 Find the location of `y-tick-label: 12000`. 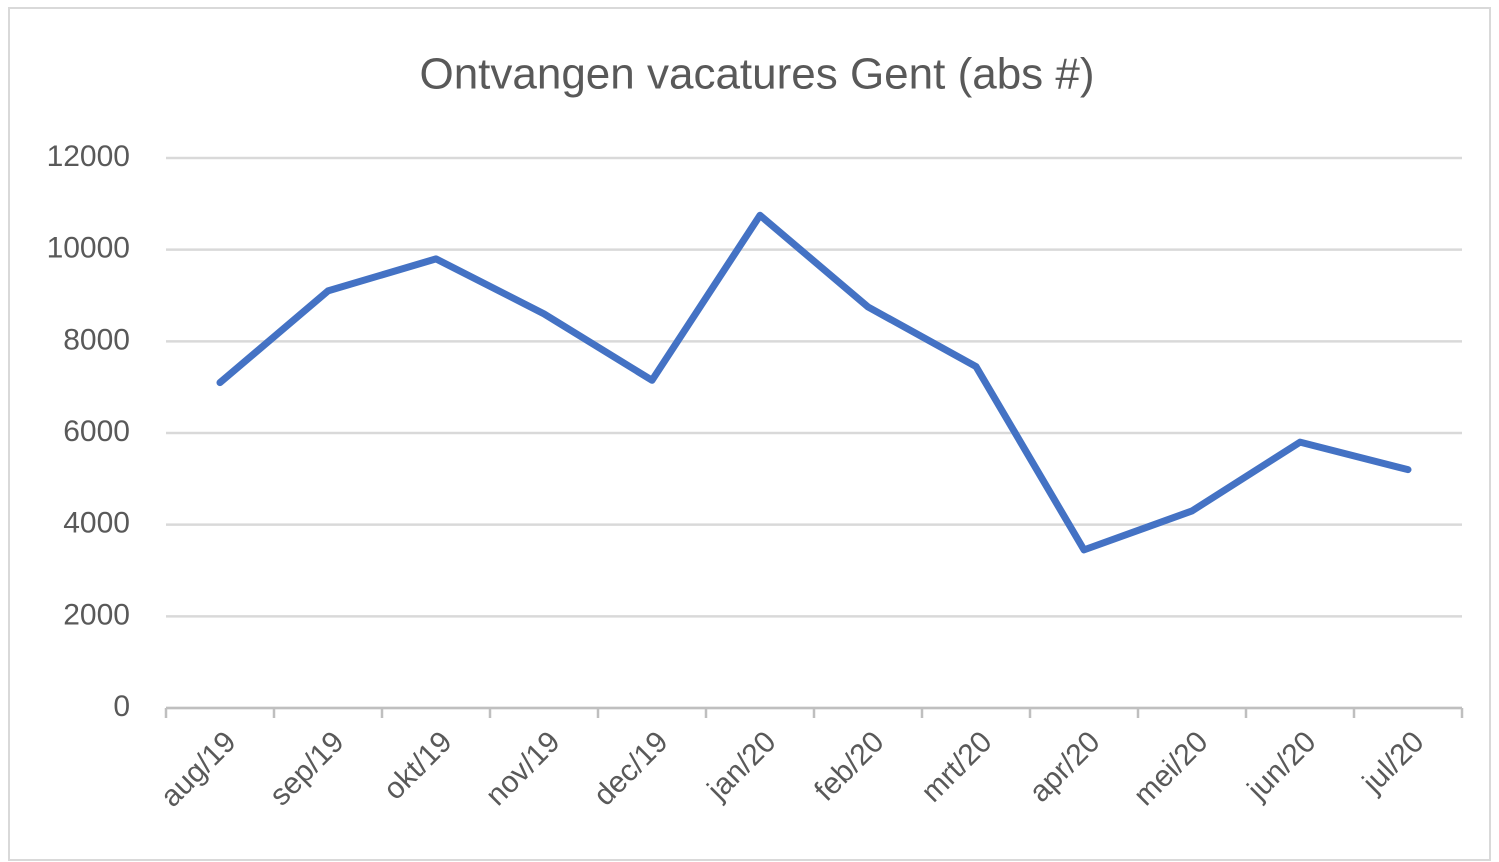

y-tick-label: 12000 is located at coordinates (88, 156).